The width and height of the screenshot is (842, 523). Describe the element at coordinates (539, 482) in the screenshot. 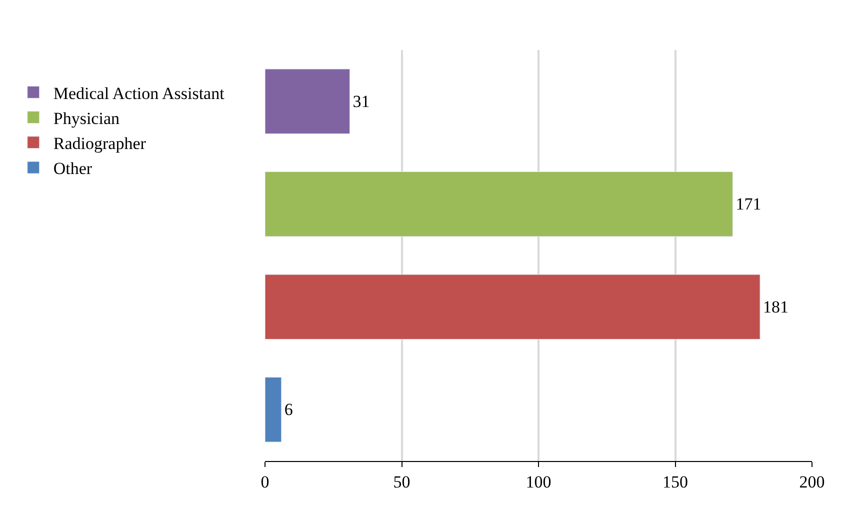

I see `x-tick-label: 100` at that location.